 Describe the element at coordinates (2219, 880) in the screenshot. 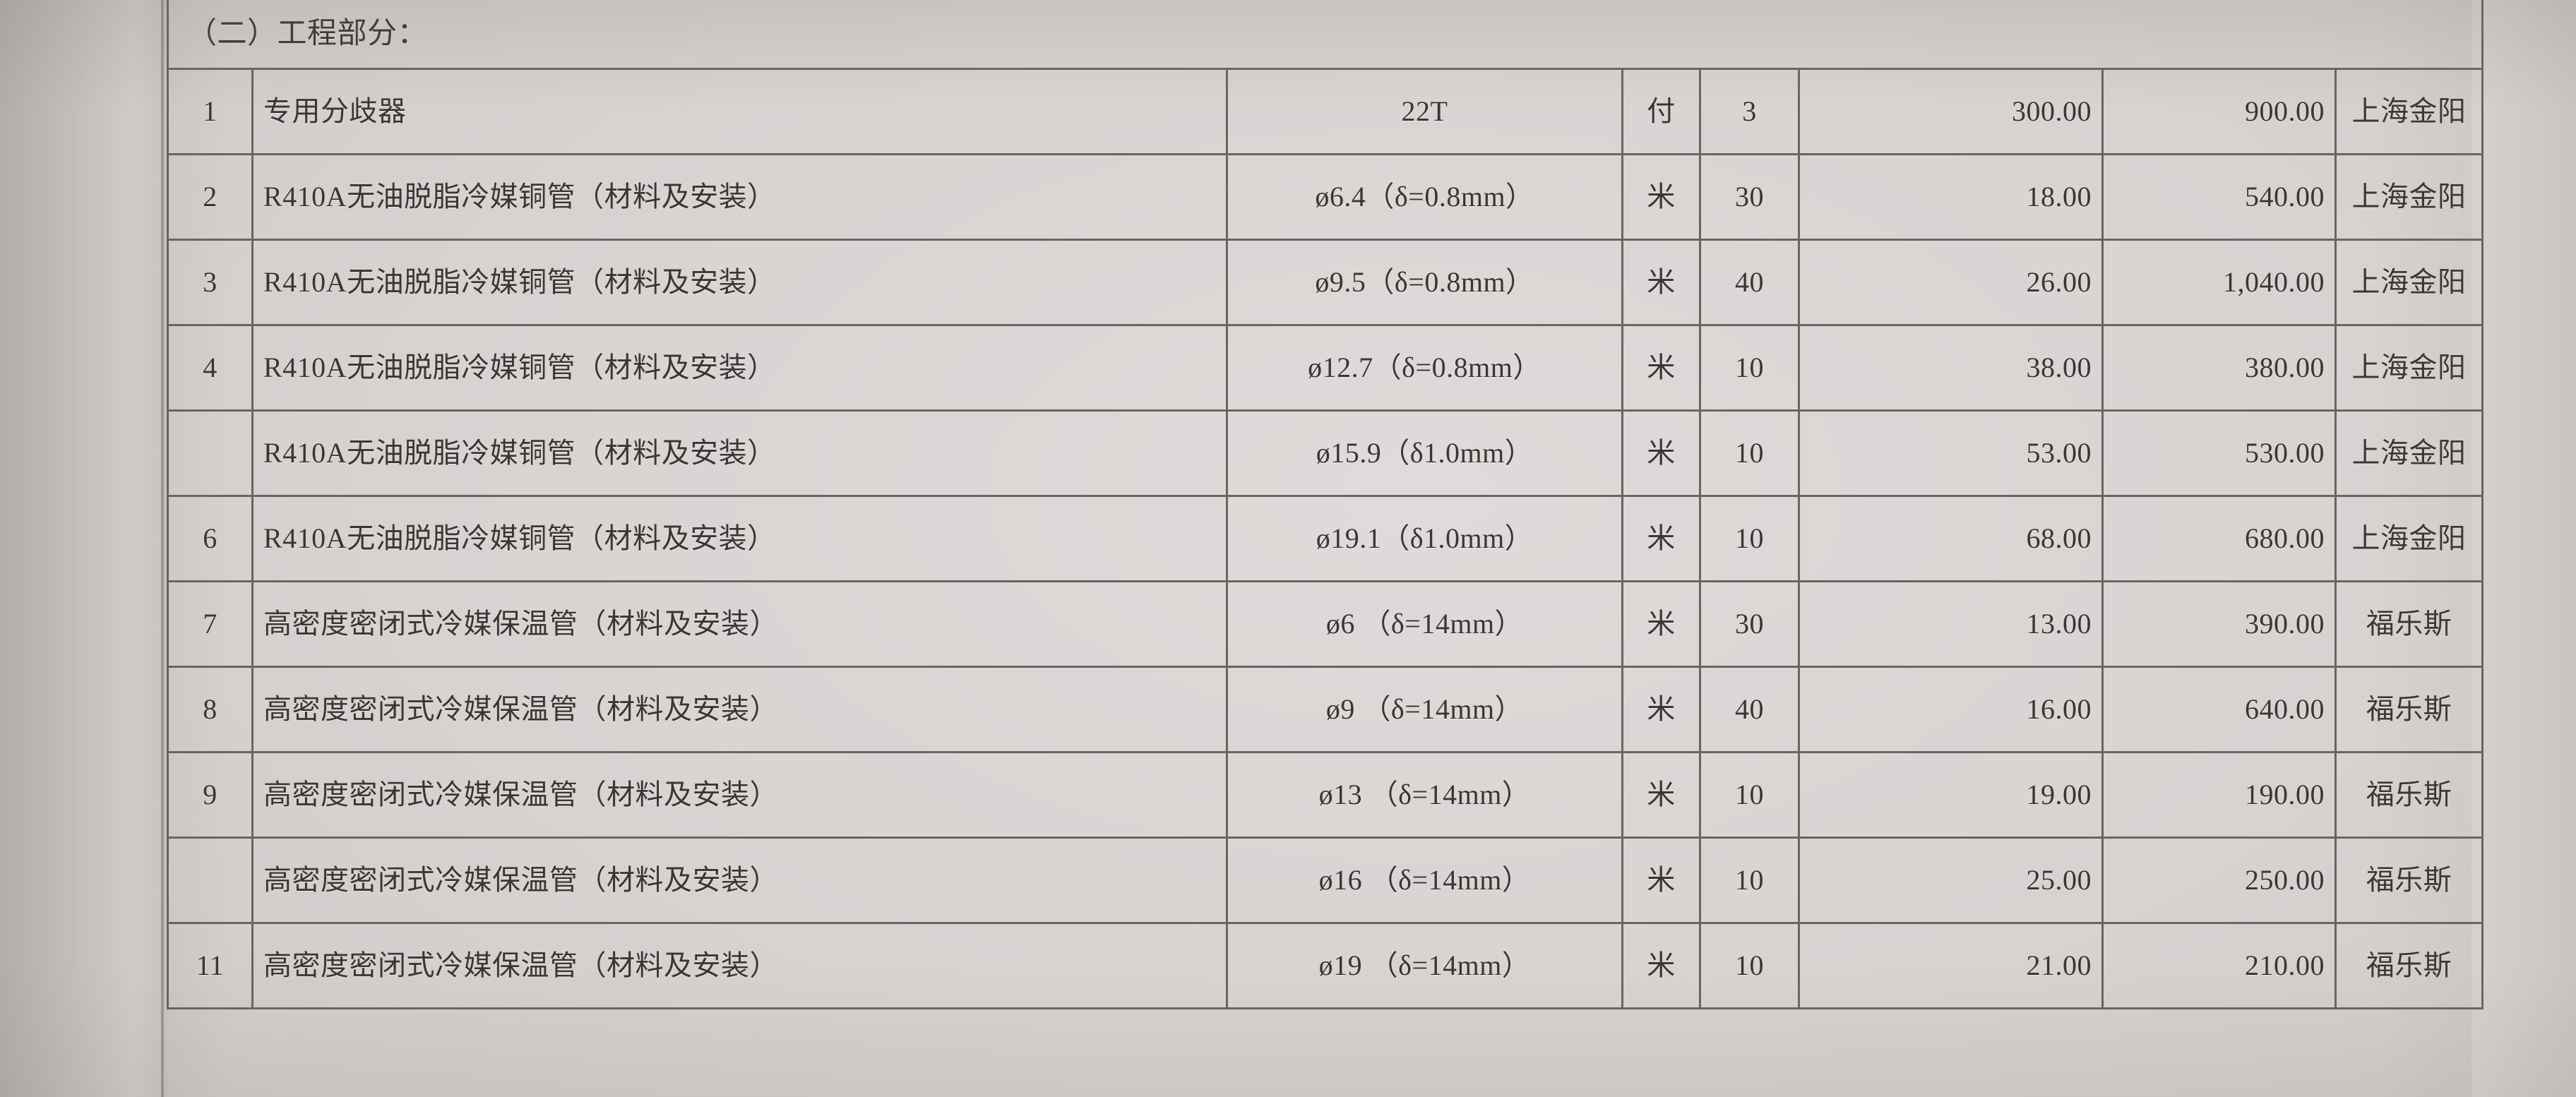

I see `row-cell-amount: 250.00` at that location.